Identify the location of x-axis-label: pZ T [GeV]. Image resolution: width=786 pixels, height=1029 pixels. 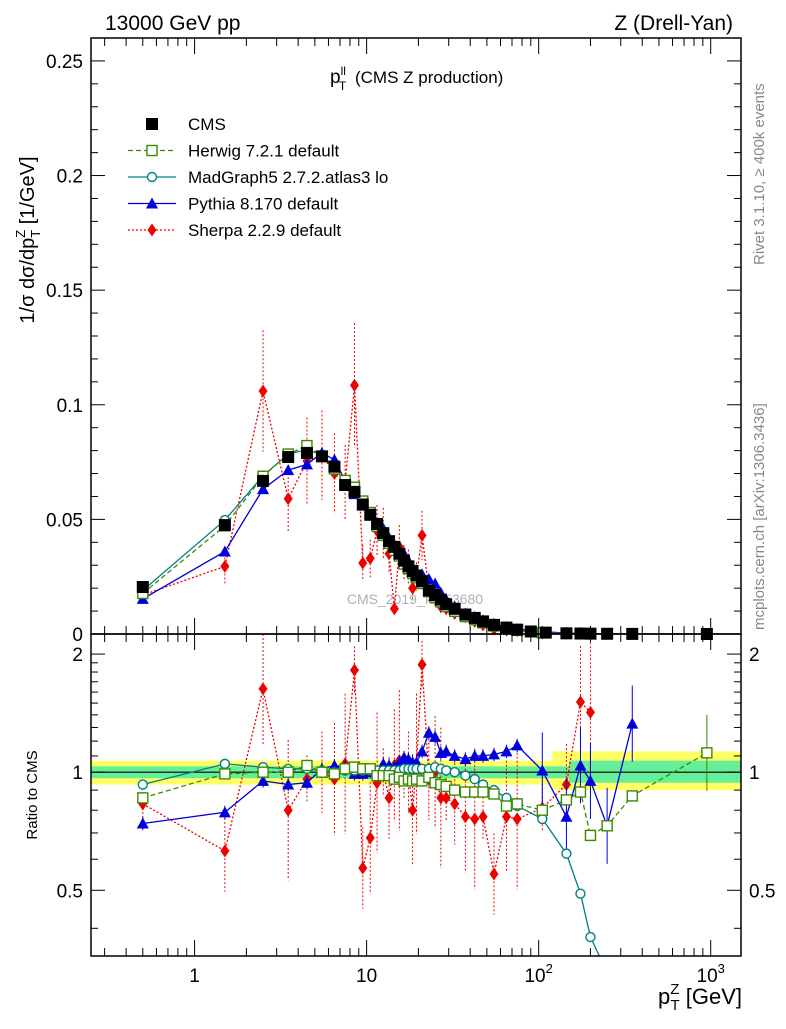
(700, 997).